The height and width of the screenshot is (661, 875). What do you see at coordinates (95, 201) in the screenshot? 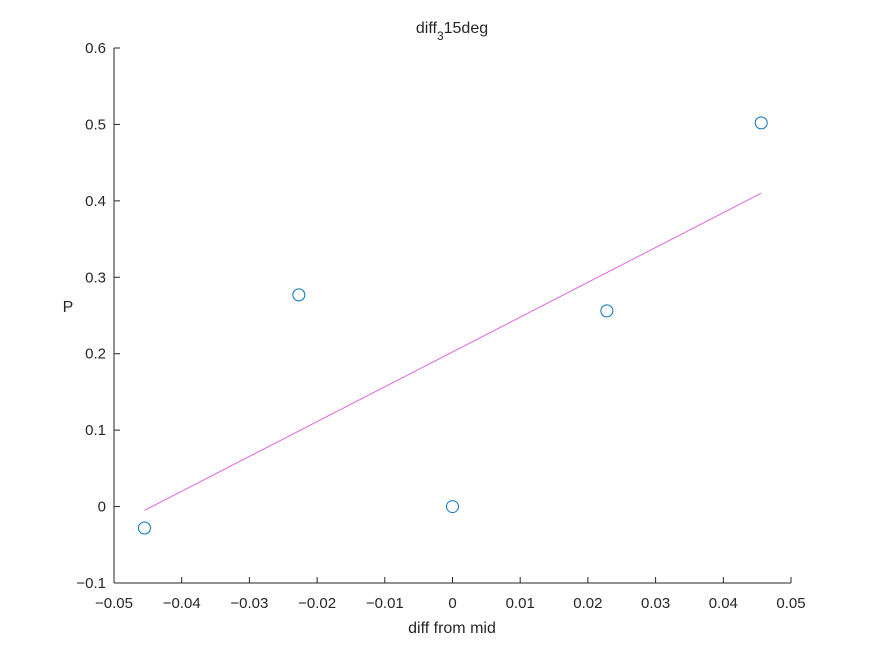
I see `y-tick-label: 0.4` at bounding box center [95, 201].